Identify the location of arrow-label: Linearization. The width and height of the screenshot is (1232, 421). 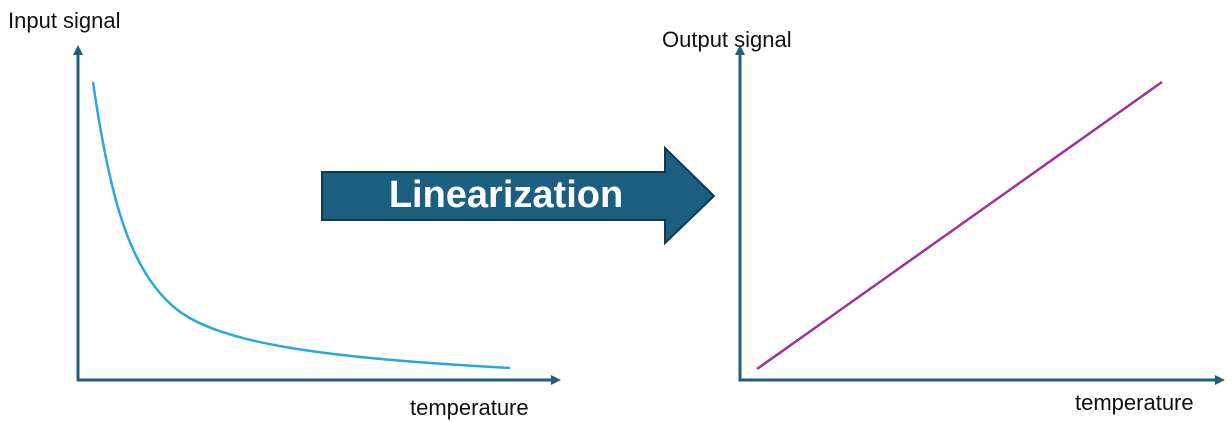
(506, 195).